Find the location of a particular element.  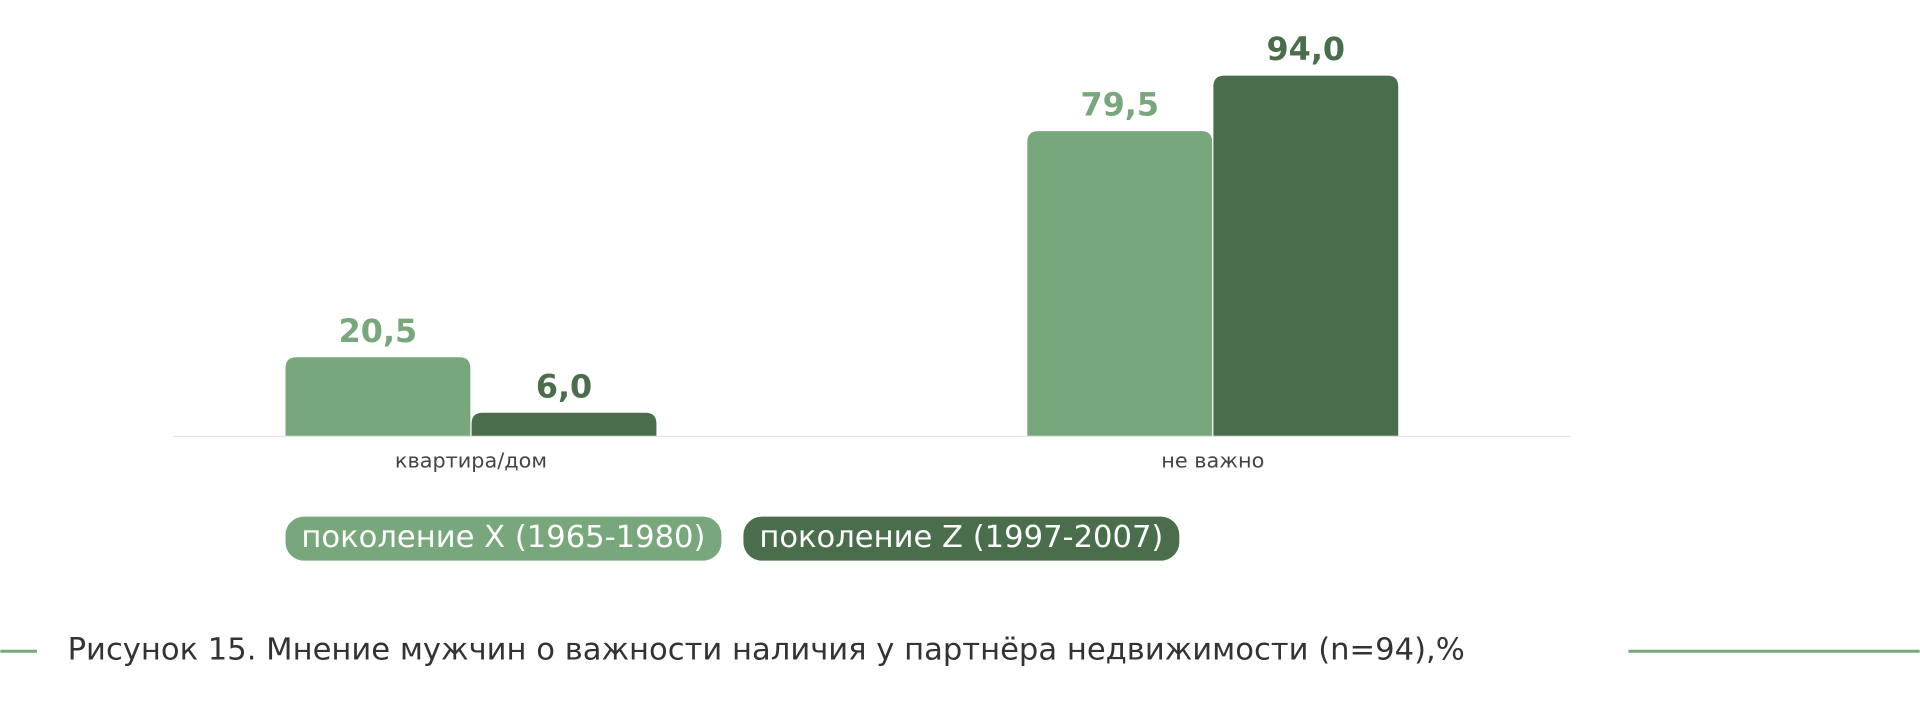

x-tick-label: не важно is located at coordinates (1212, 460).